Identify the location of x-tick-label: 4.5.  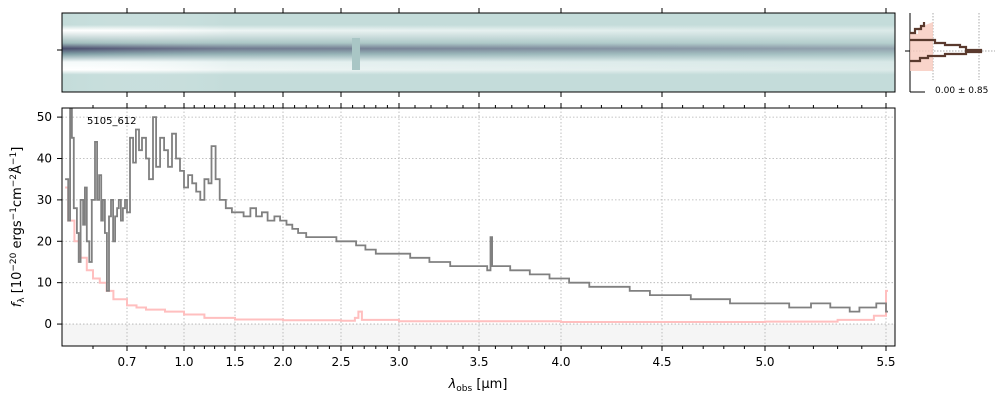
(661, 362).